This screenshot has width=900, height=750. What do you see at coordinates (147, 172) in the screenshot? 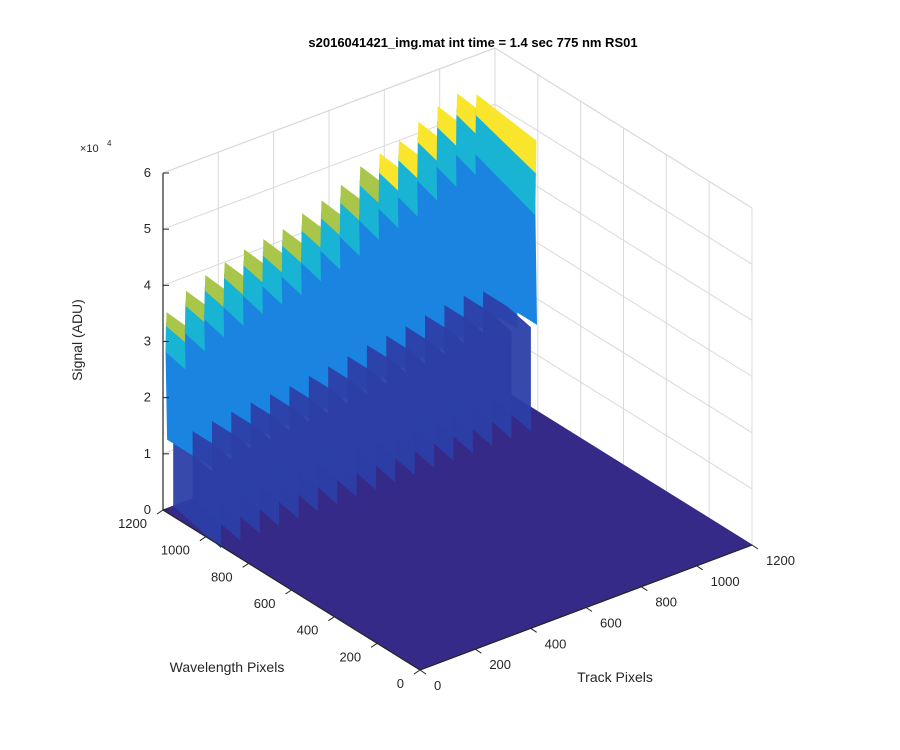
I see `z-tick-label: 6` at bounding box center [147, 172].